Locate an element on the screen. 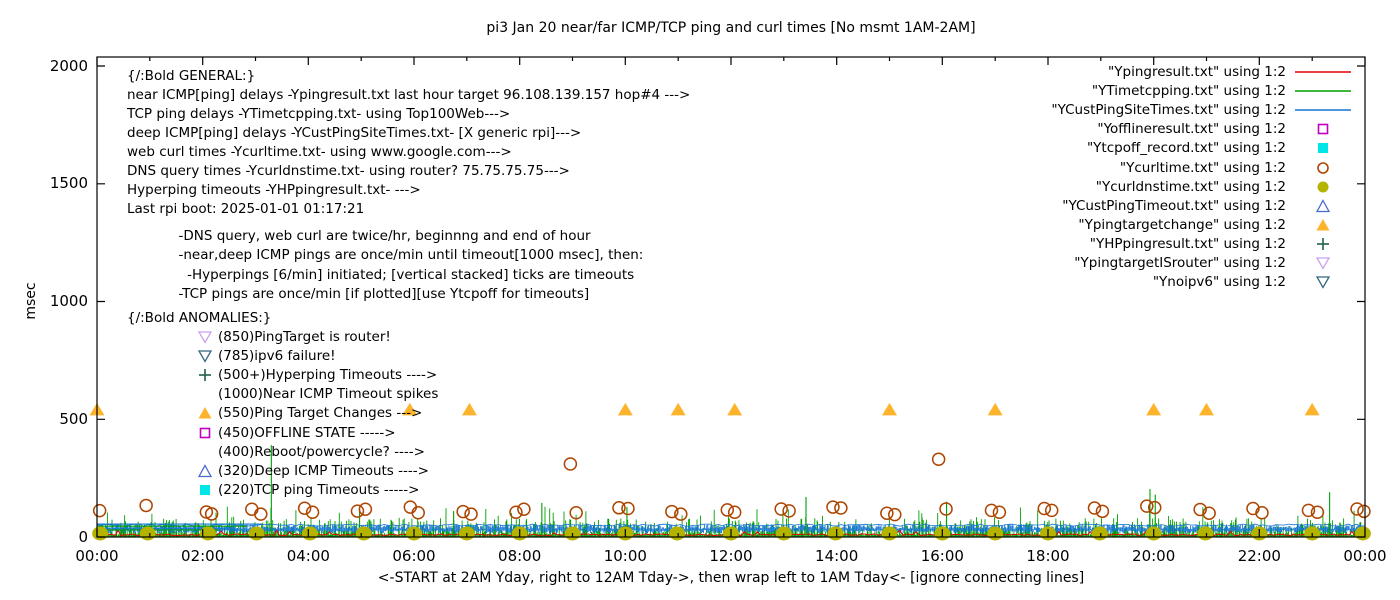 Image resolution: width=1400 pixels, height=600 pixels. legend-row: "Ypingresult.txt" using 1:2 is located at coordinates (1234, 72).